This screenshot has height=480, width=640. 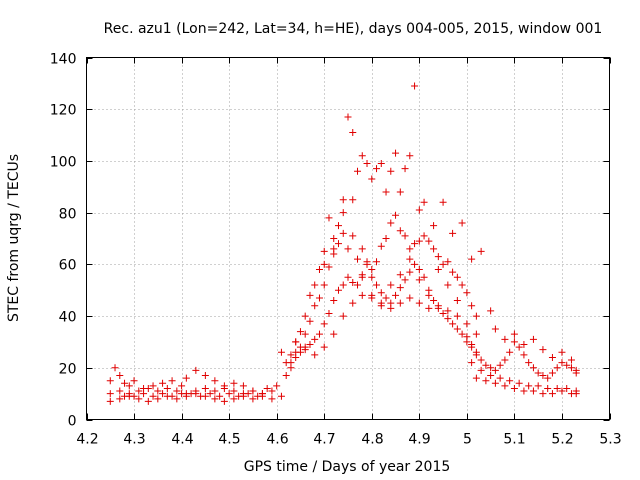 I want to click on x-tick-label: 4.7, so click(x=324, y=440).